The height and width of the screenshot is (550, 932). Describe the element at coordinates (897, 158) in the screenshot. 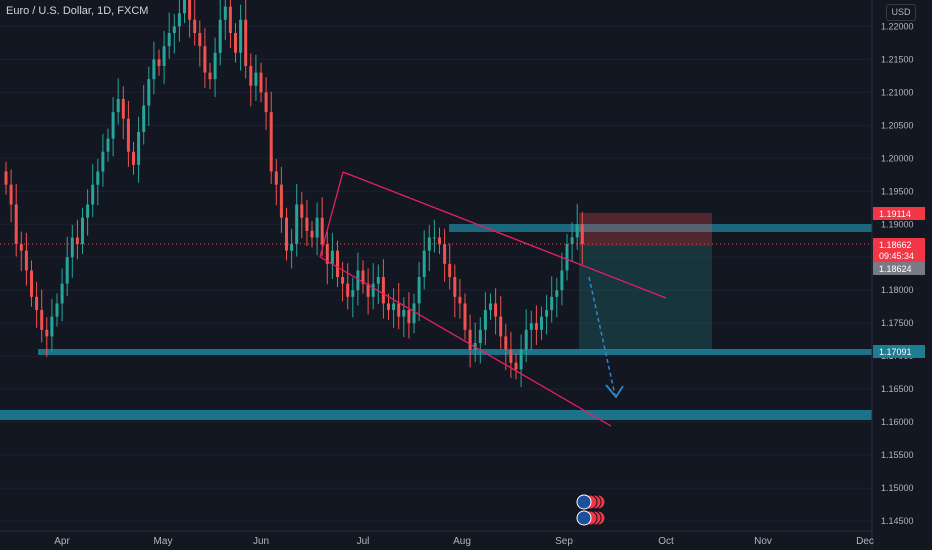

I see `y-tick-label: 1.20000` at that location.